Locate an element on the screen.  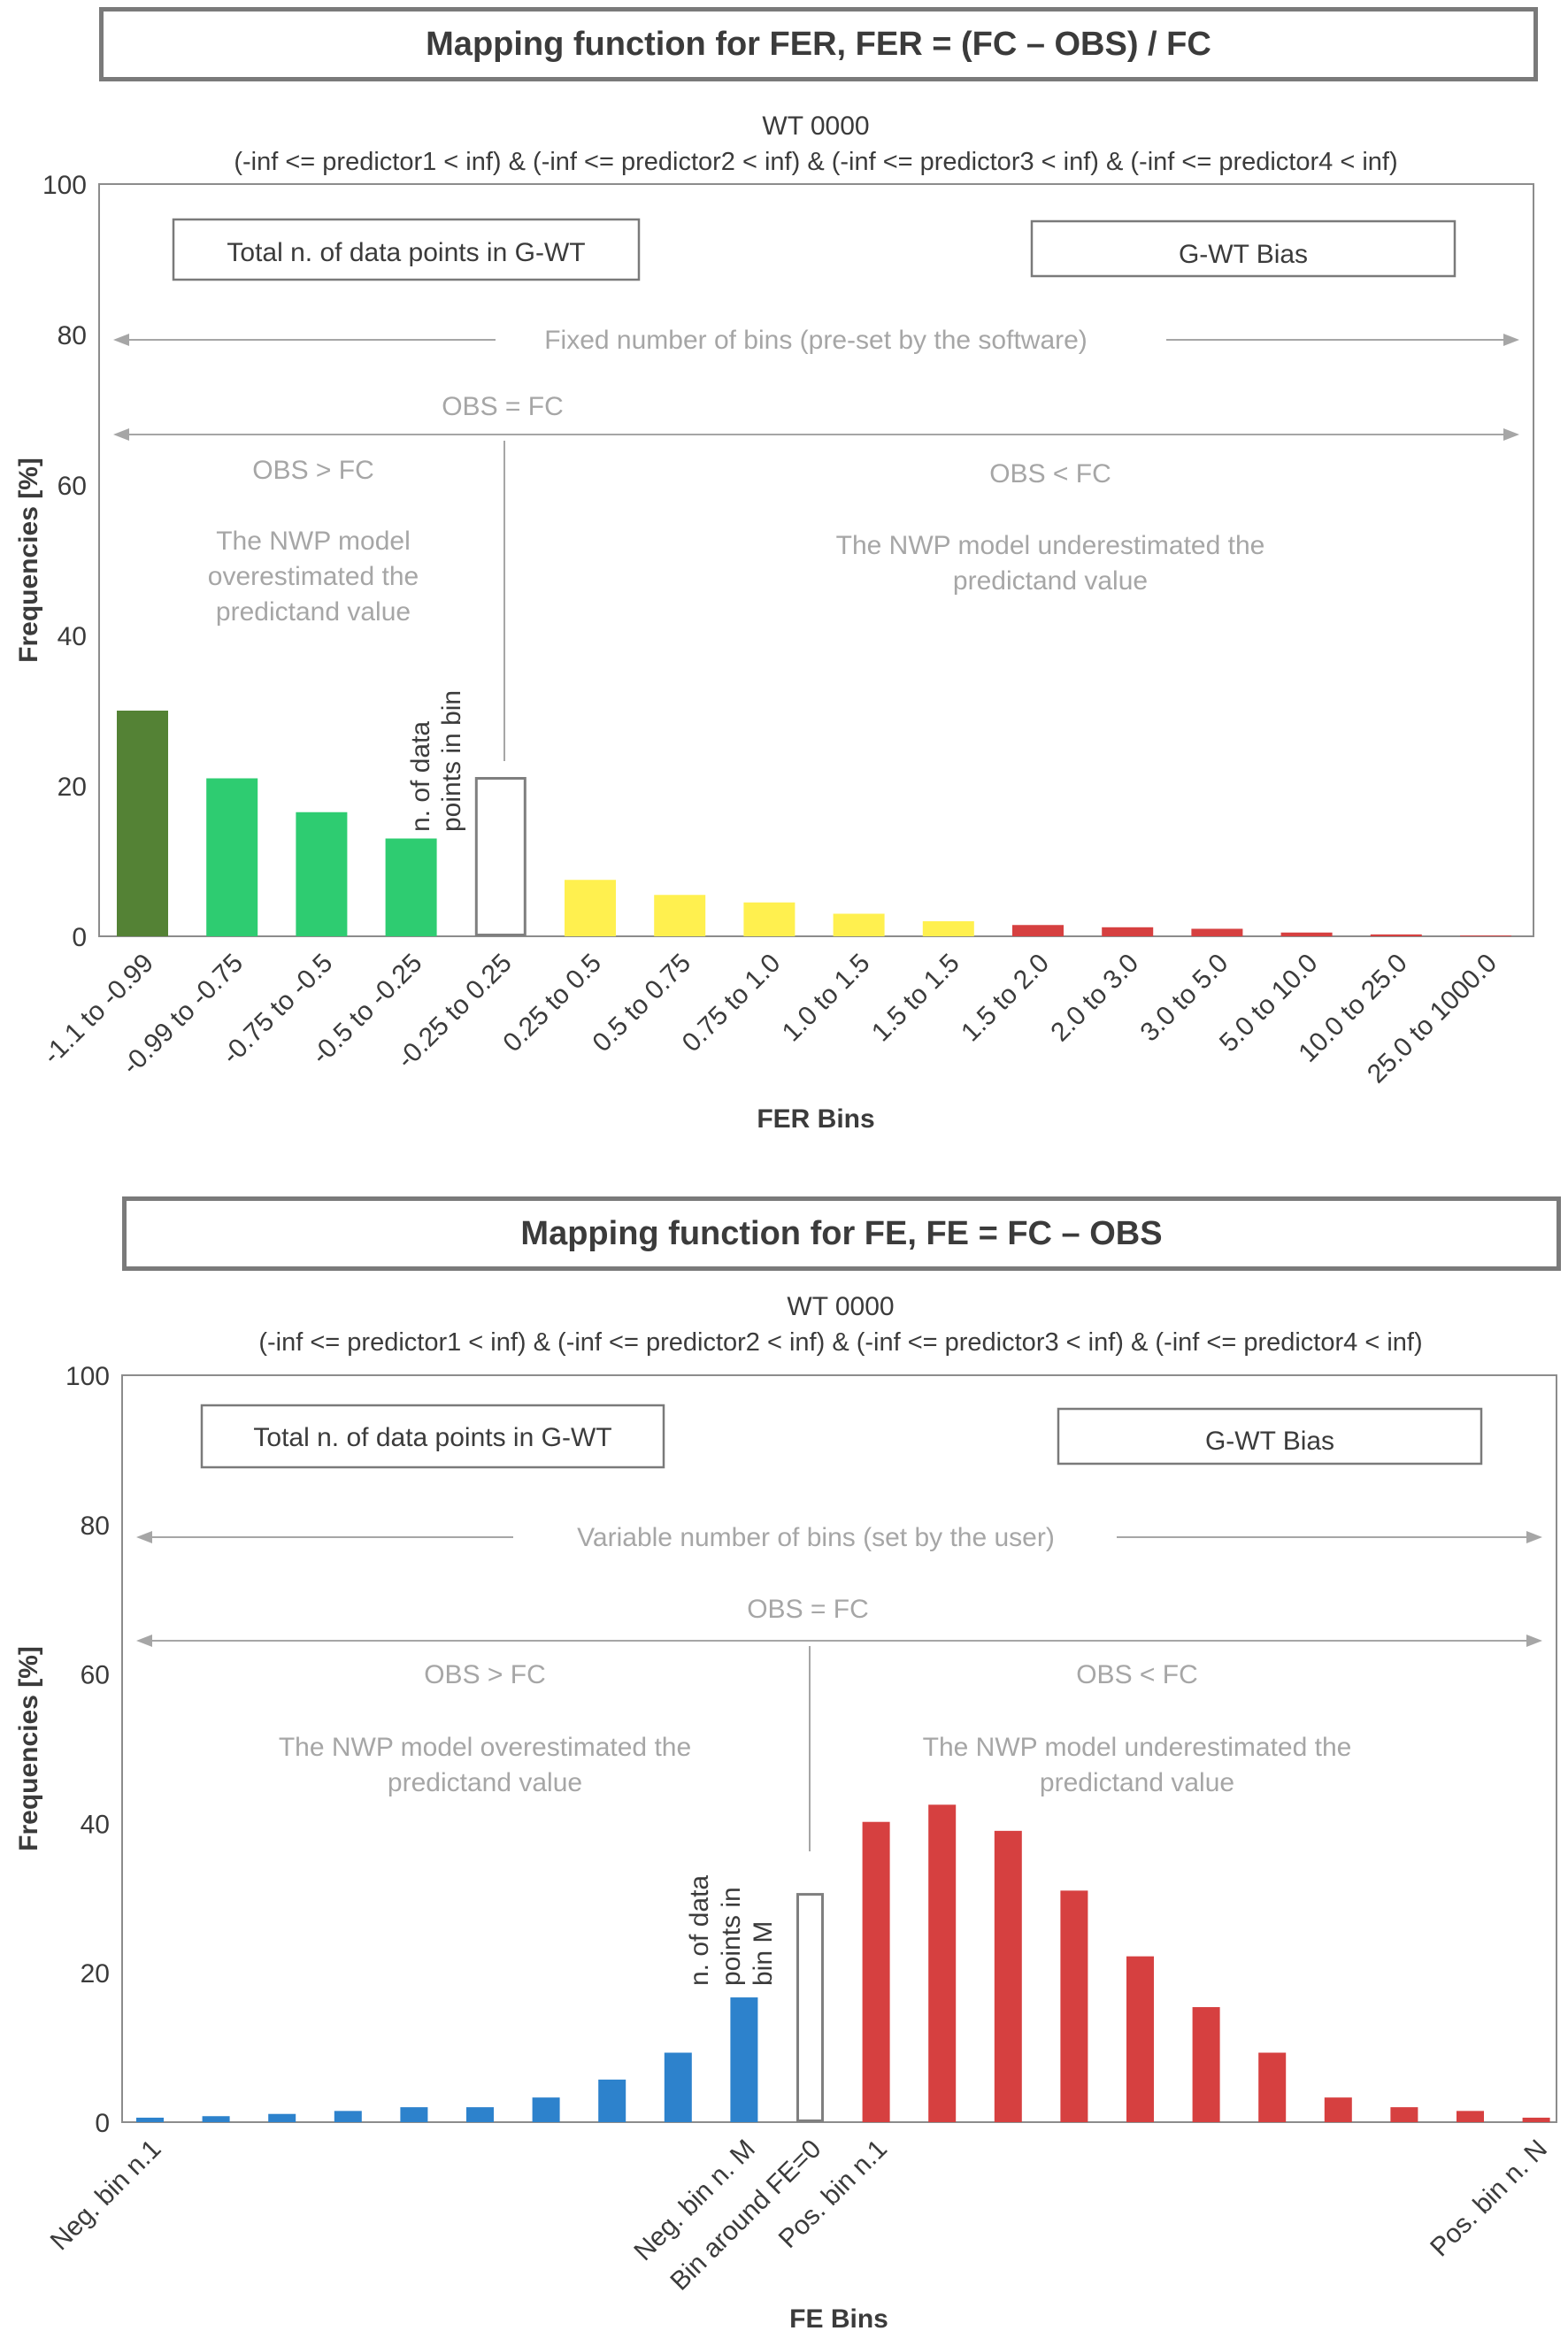
fe-bar-center is located at coordinates (810, 2008).